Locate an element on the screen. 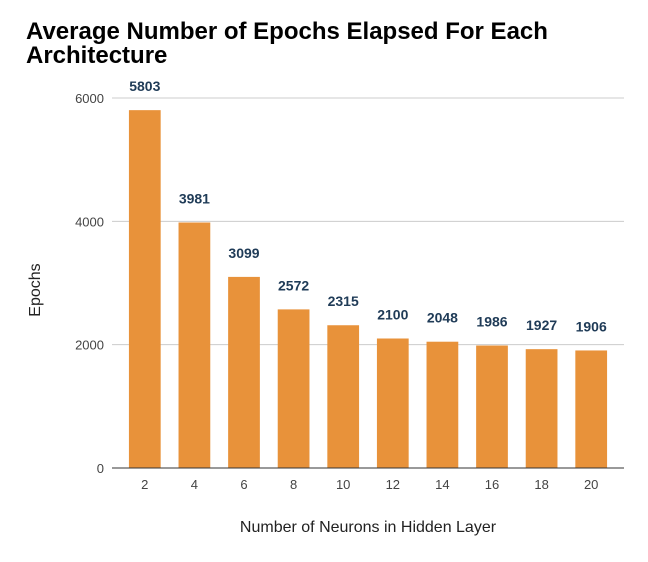 This screenshot has height=562, width=648. data-label: 1927 is located at coordinates (541, 325).